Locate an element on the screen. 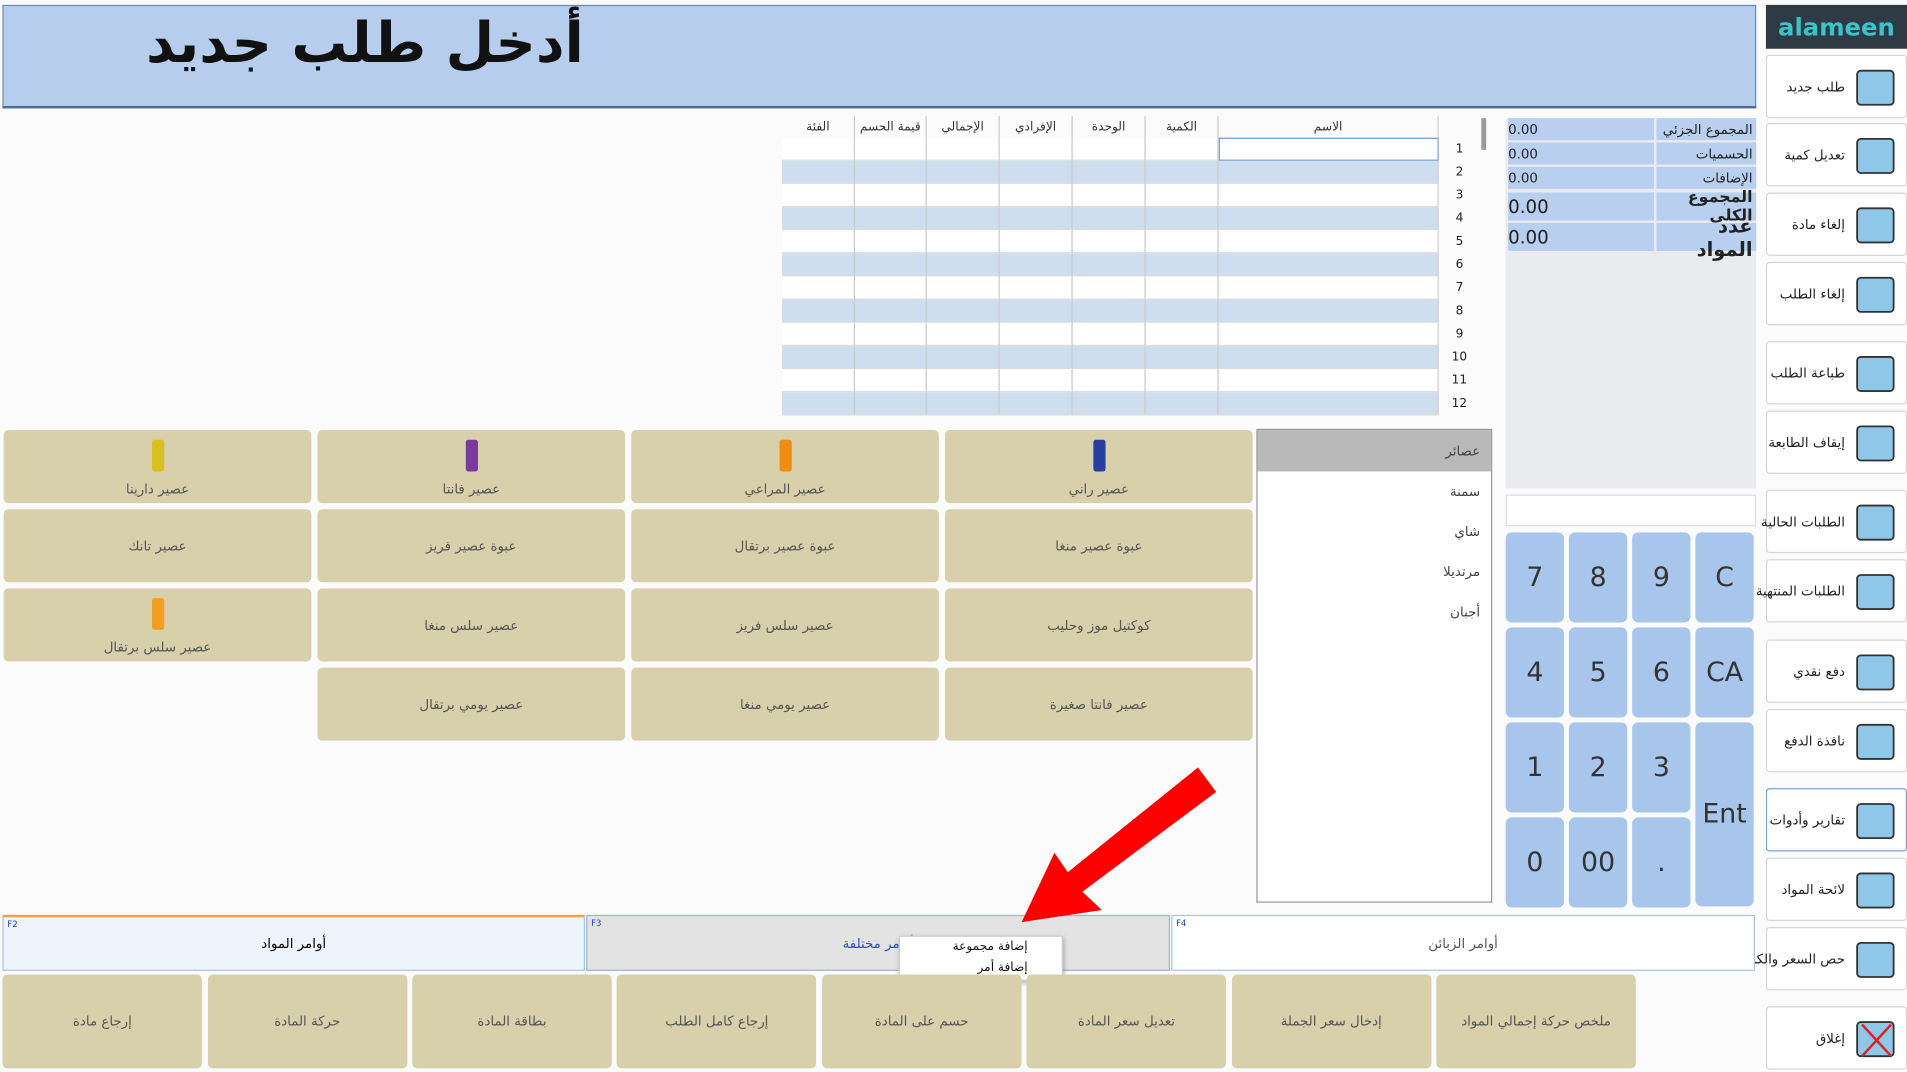  action-button: تعديل سعر المادة is located at coordinates (1126, 1021).